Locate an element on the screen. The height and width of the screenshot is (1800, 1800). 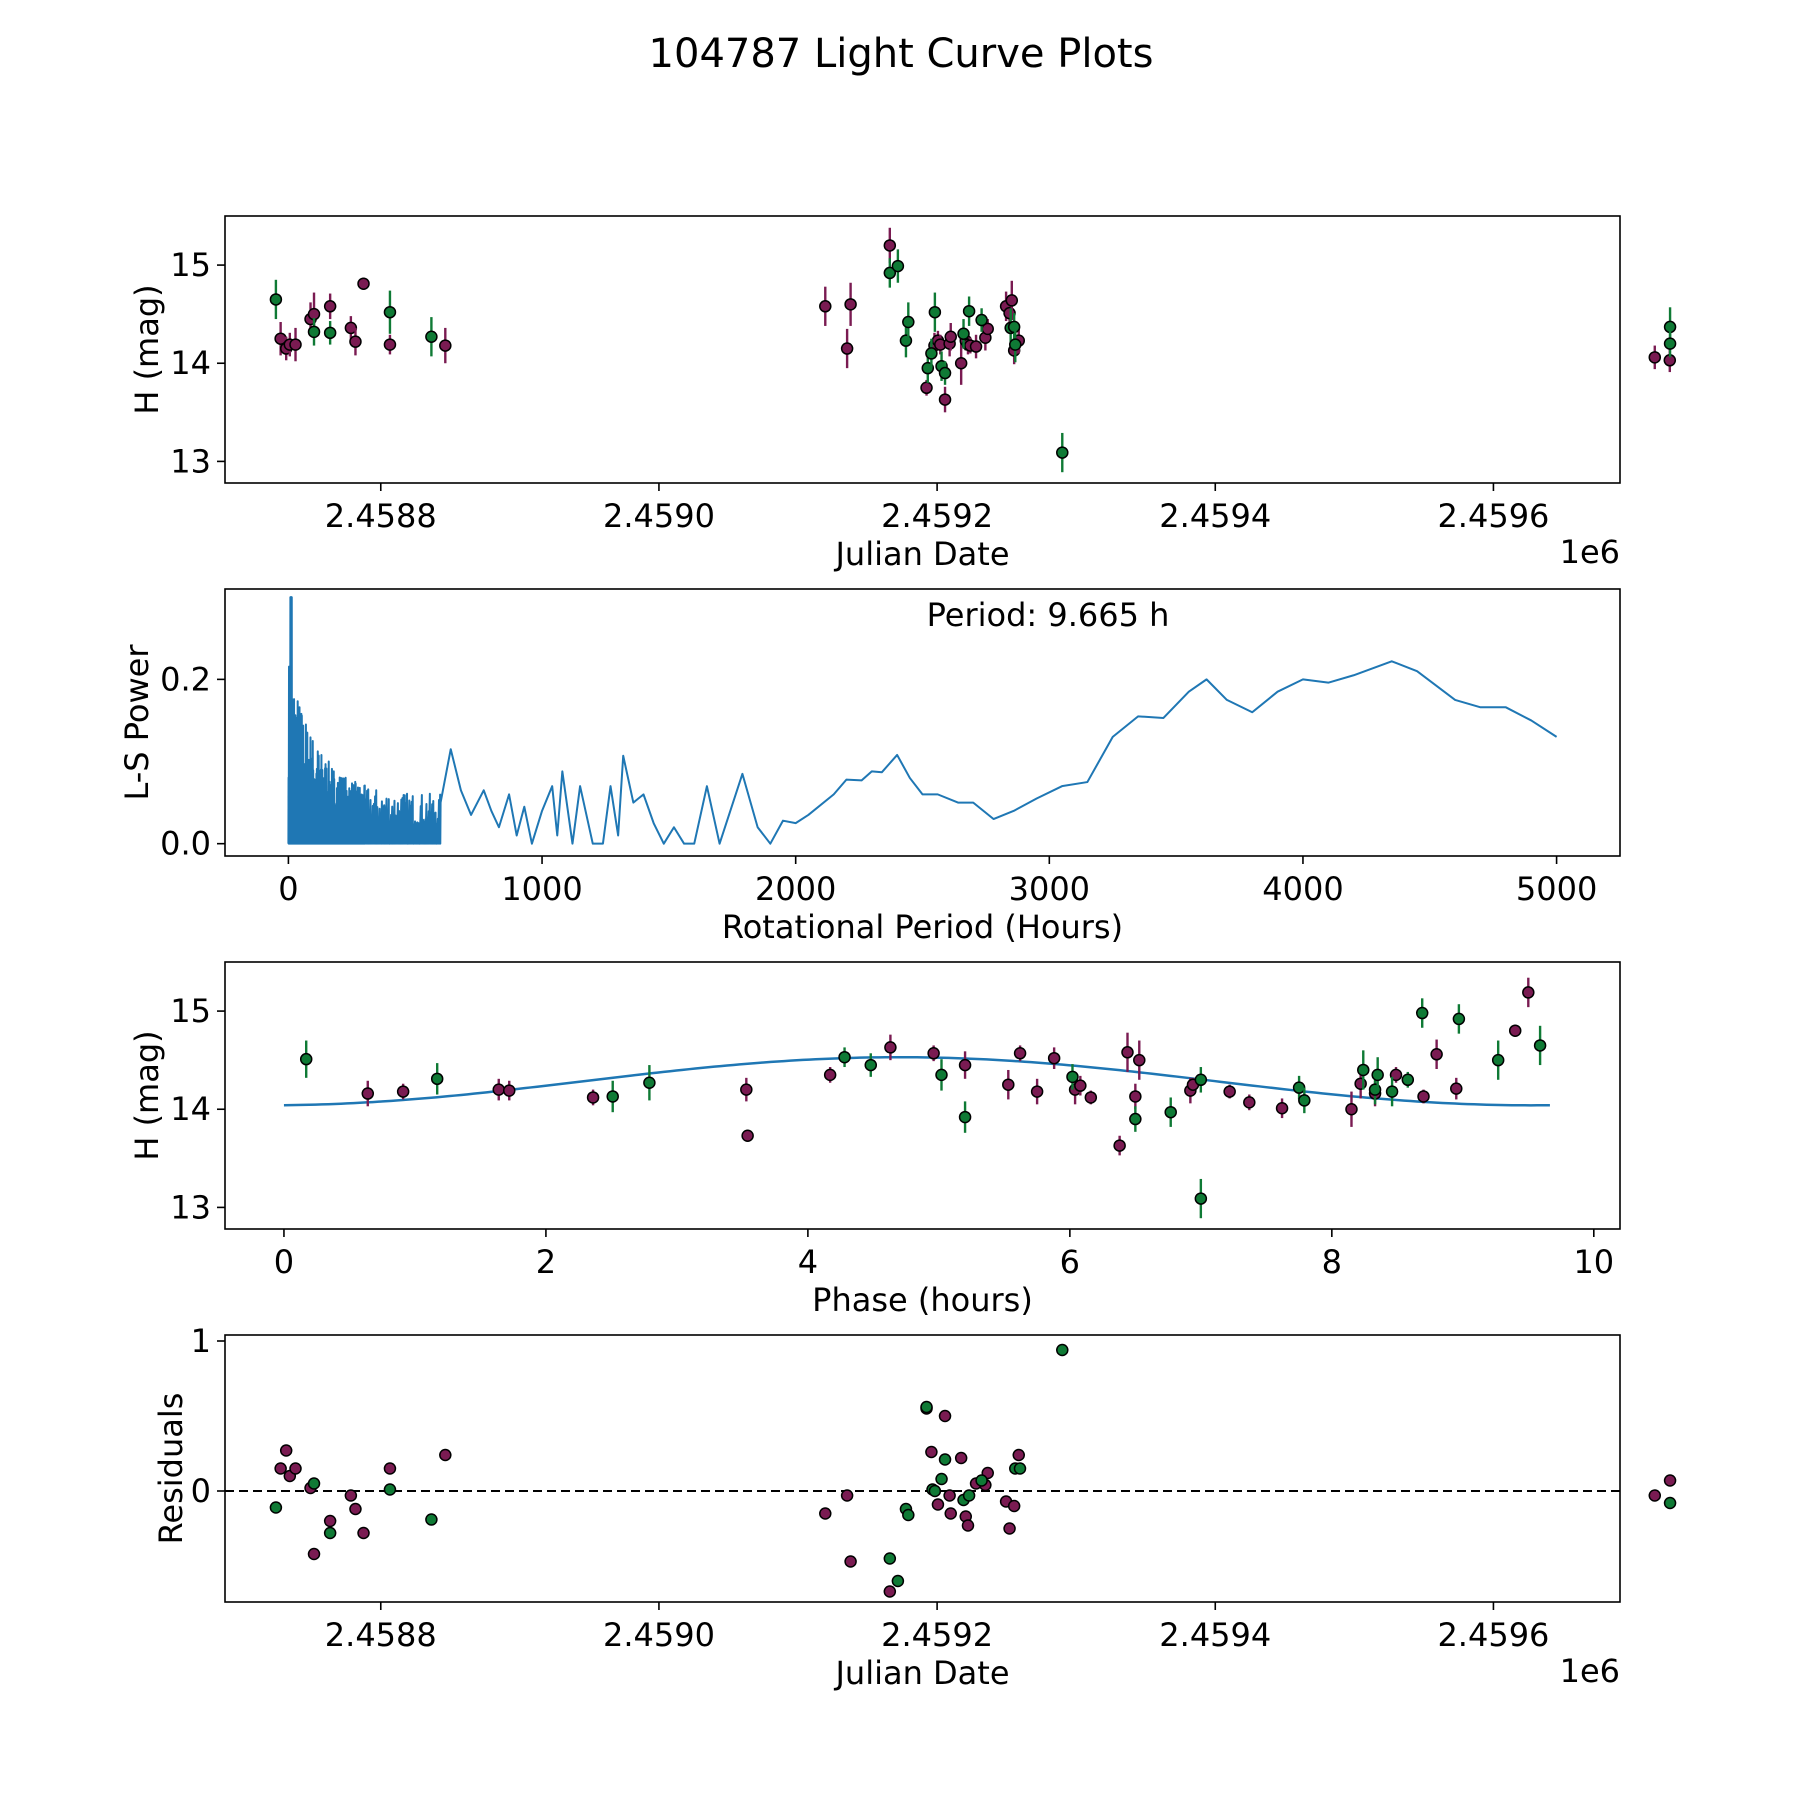
ls-power-line is located at coordinates (922, 720).